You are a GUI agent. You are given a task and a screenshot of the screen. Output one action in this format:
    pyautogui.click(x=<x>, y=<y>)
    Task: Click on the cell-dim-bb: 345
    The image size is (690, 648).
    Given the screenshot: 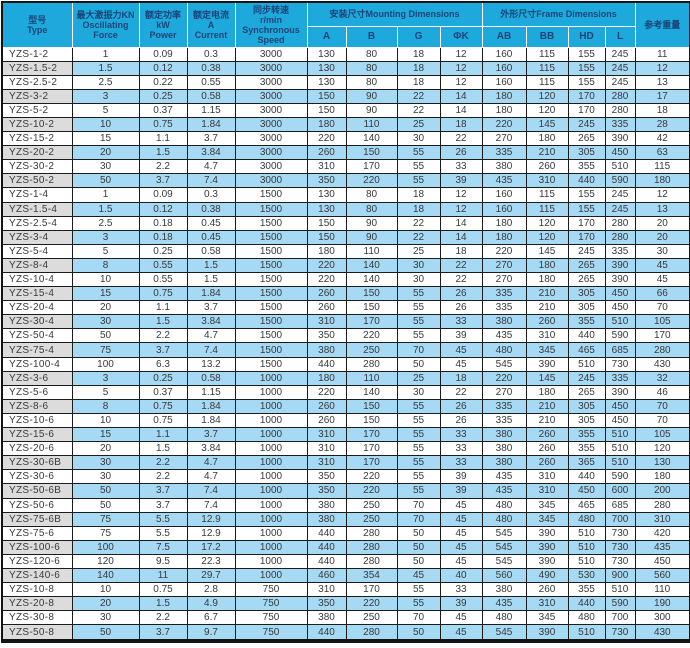 What is the action you would take?
    pyautogui.click(x=547, y=618)
    